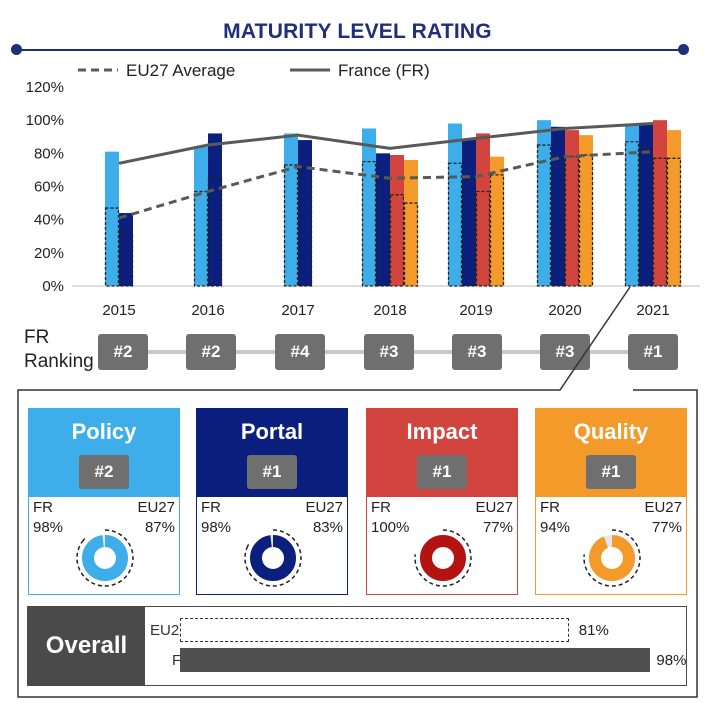  Describe the element at coordinates (104, 431) in the screenshot. I see `card-policy-title: Policy` at that location.